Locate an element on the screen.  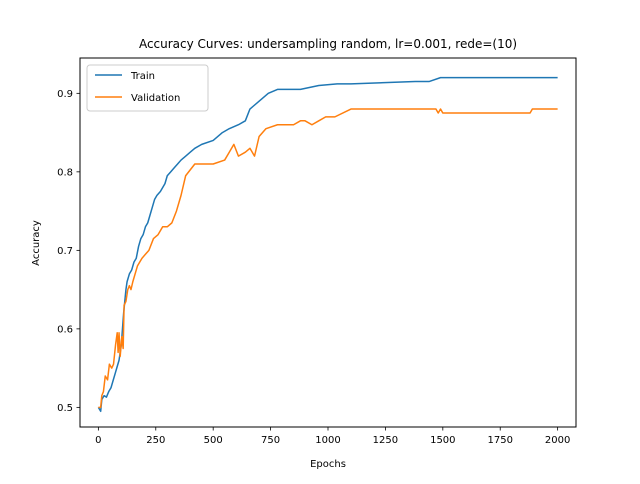
y-tick-label: 0.5 is located at coordinates (65, 408).